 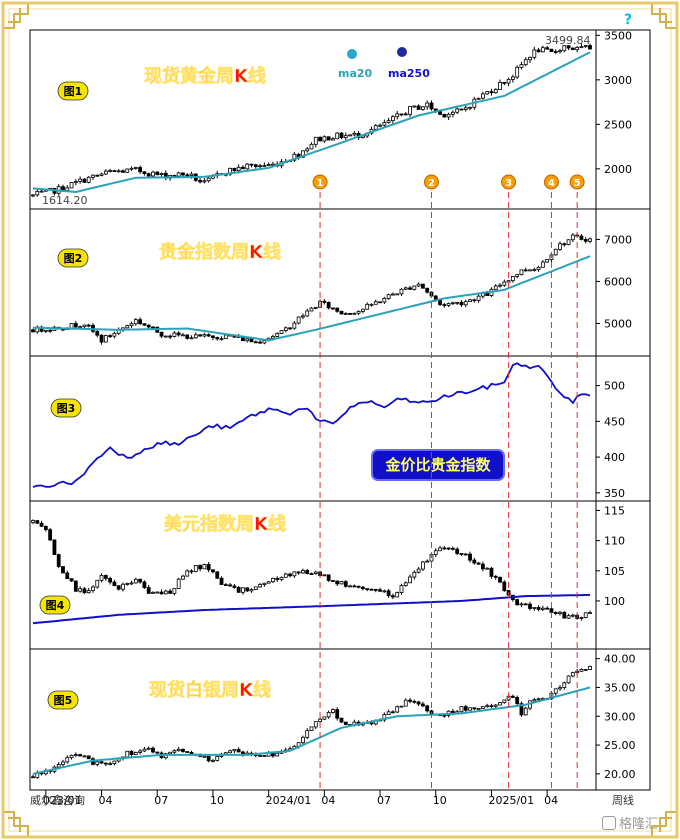 What do you see at coordinates (73, 91) in the screenshot?
I see `panel-tag: 图1` at bounding box center [73, 91].